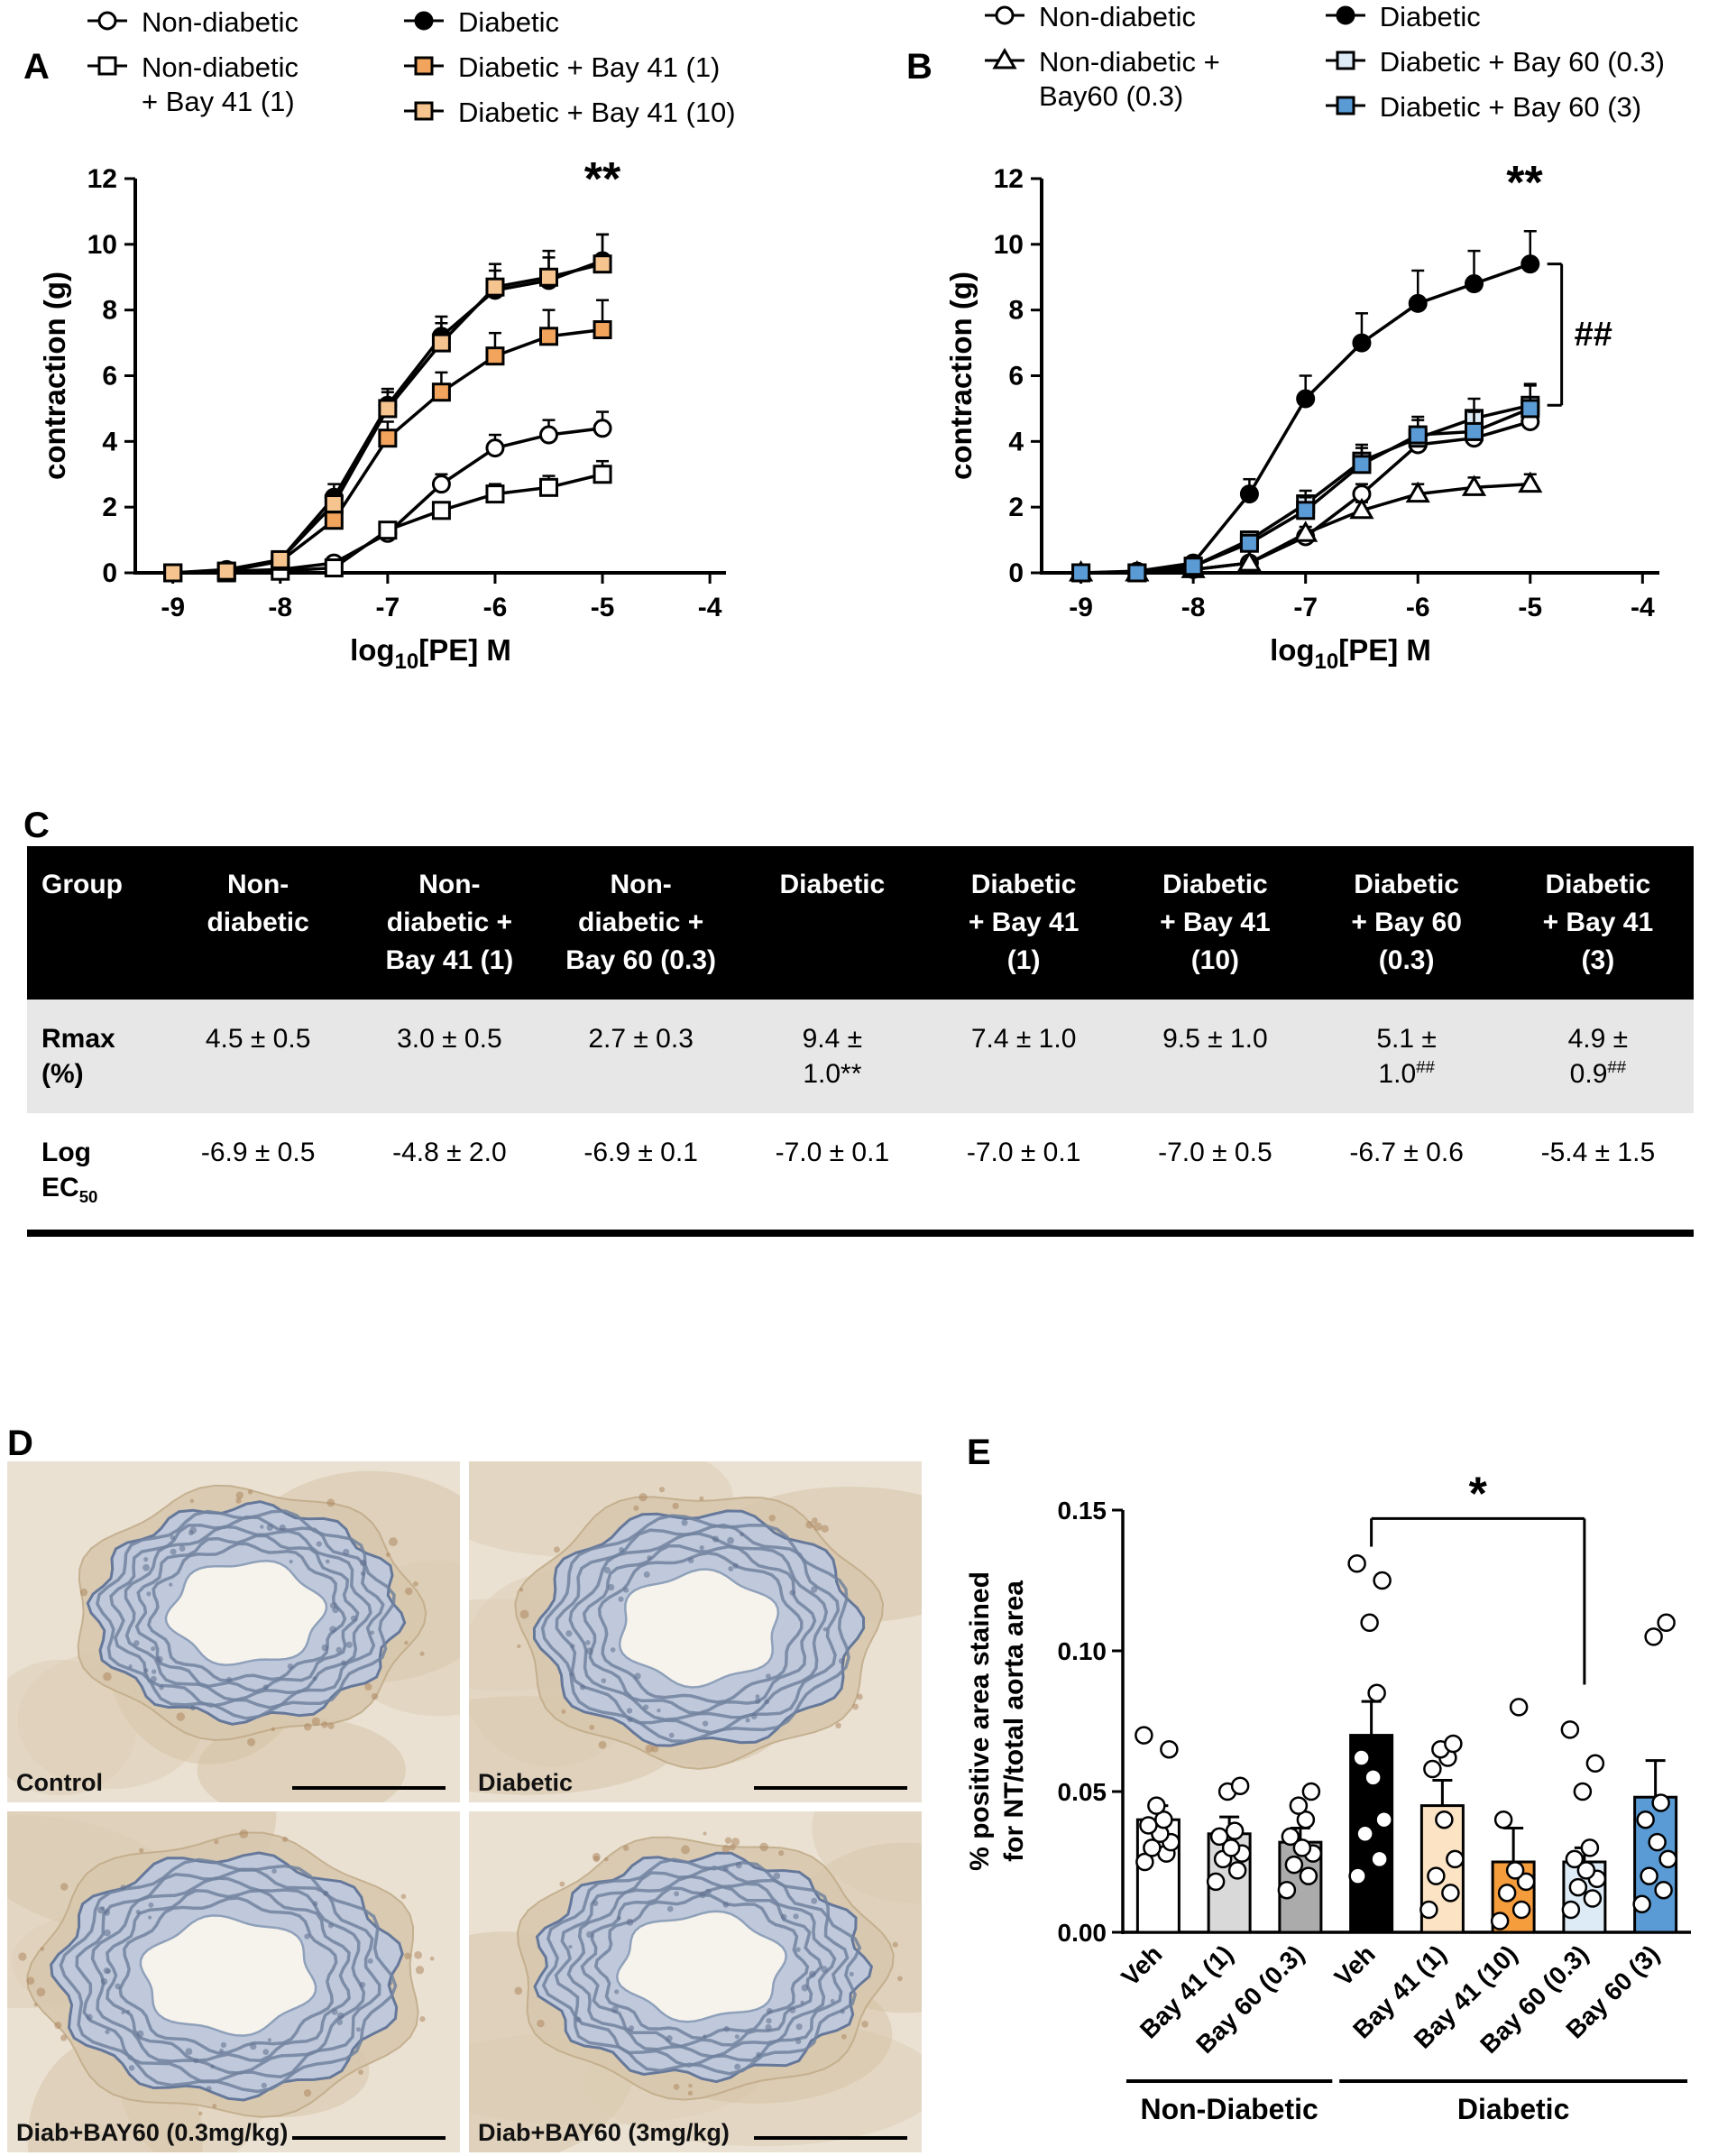 This screenshot has width=1718, height=2156. I want to click on table-cell: -7.0 ± 0.1, so click(1023, 1152).